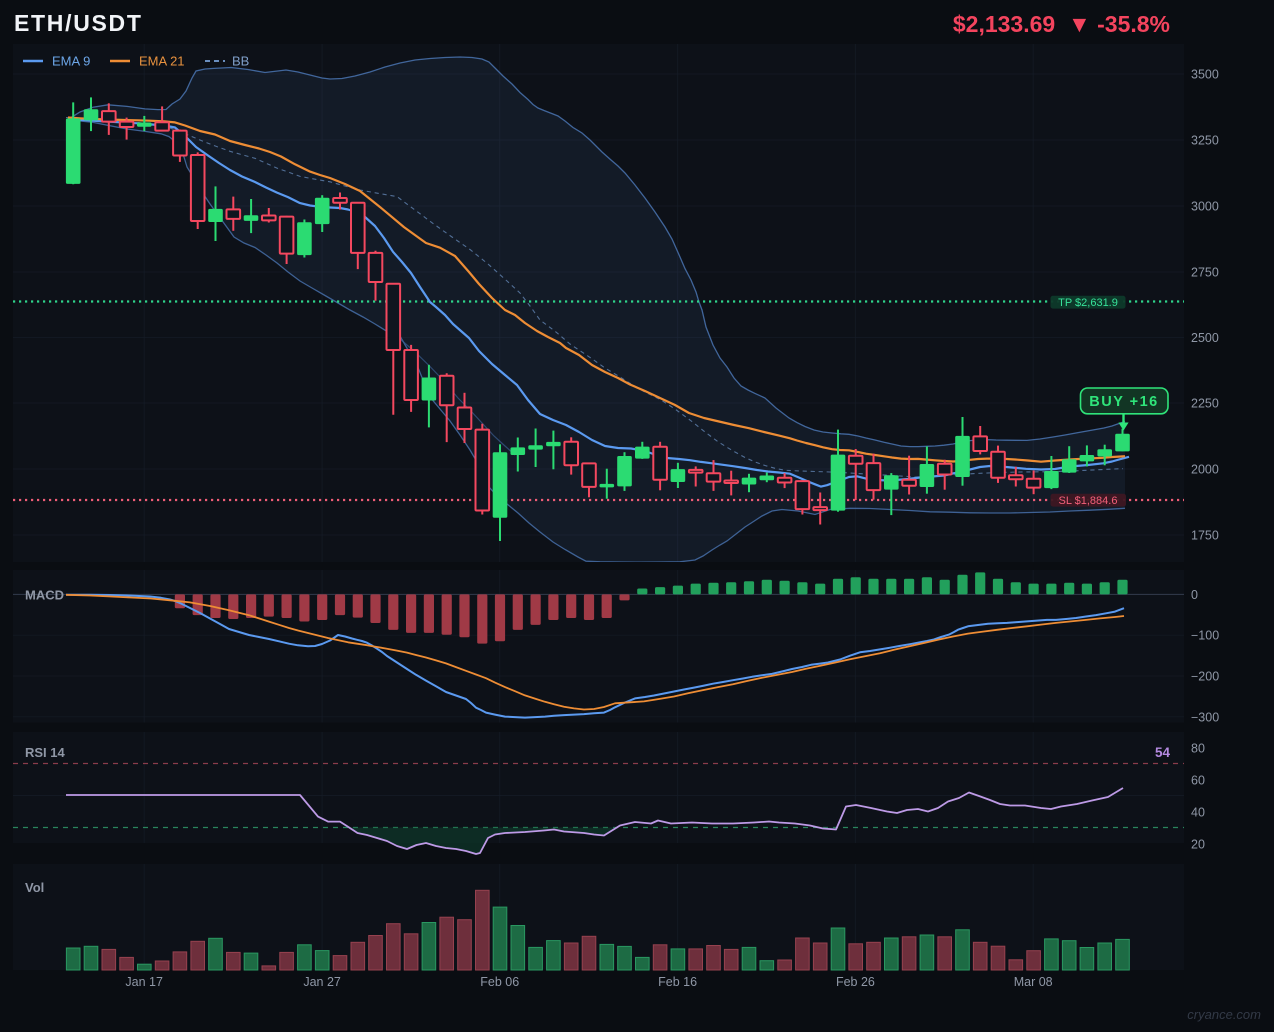 The image size is (1274, 1032). What do you see at coordinates (1198, 749) in the screenshot?
I see `svg-text: 80` at bounding box center [1198, 749].